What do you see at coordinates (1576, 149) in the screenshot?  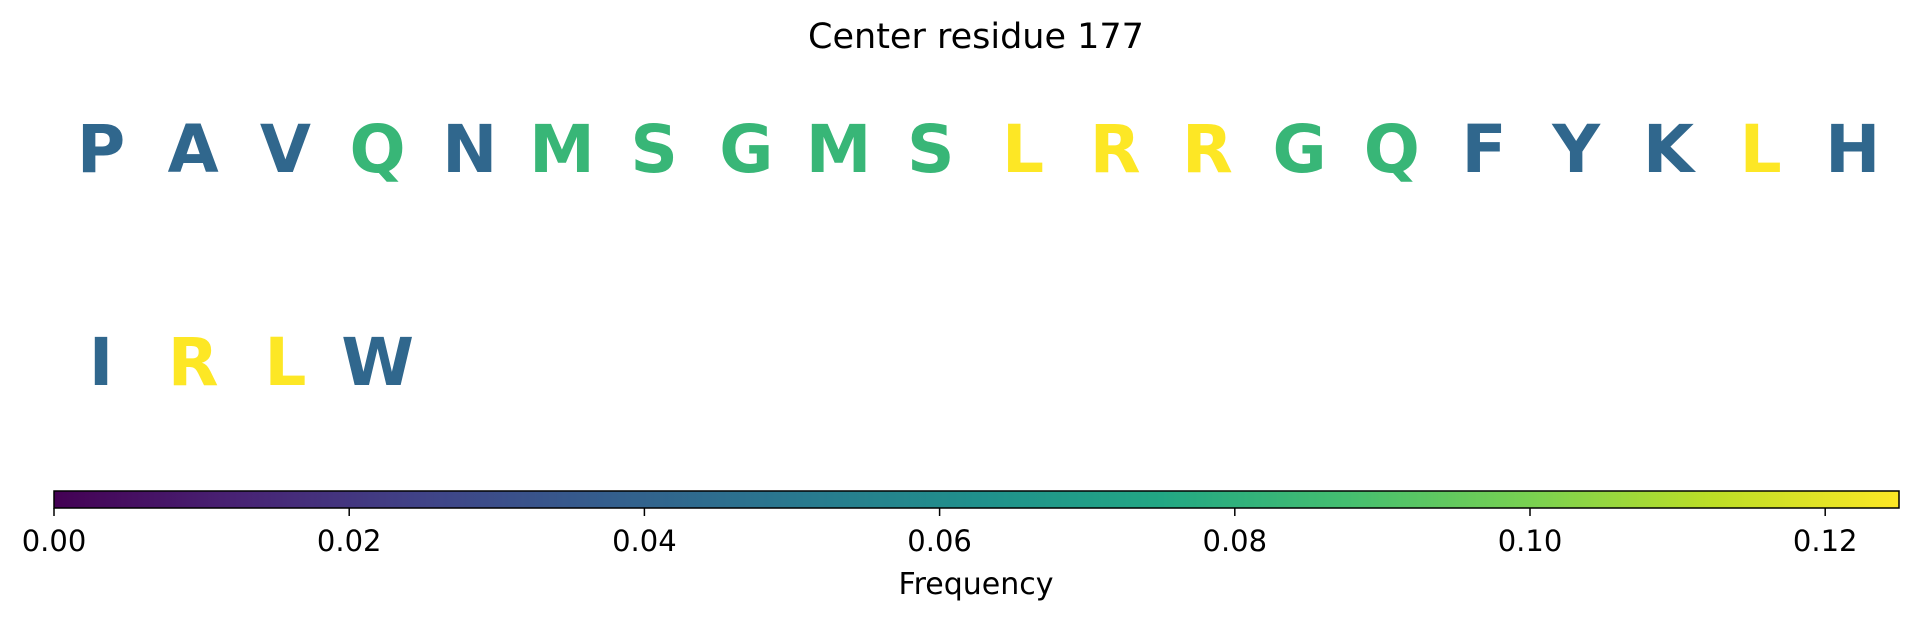 I see `residue-letter: Y` at bounding box center [1576, 149].